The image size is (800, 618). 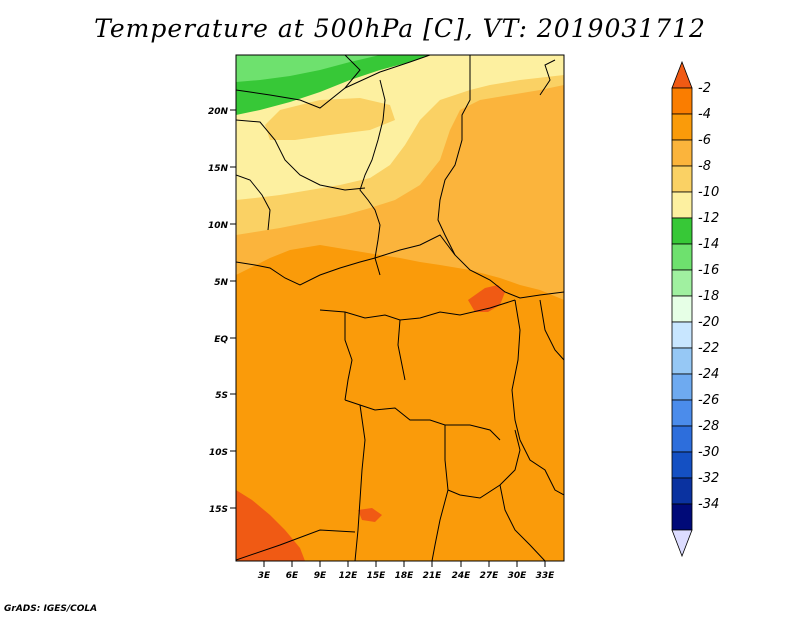 I want to click on lon-tick-label: 6E, so click(x=292, y=576).